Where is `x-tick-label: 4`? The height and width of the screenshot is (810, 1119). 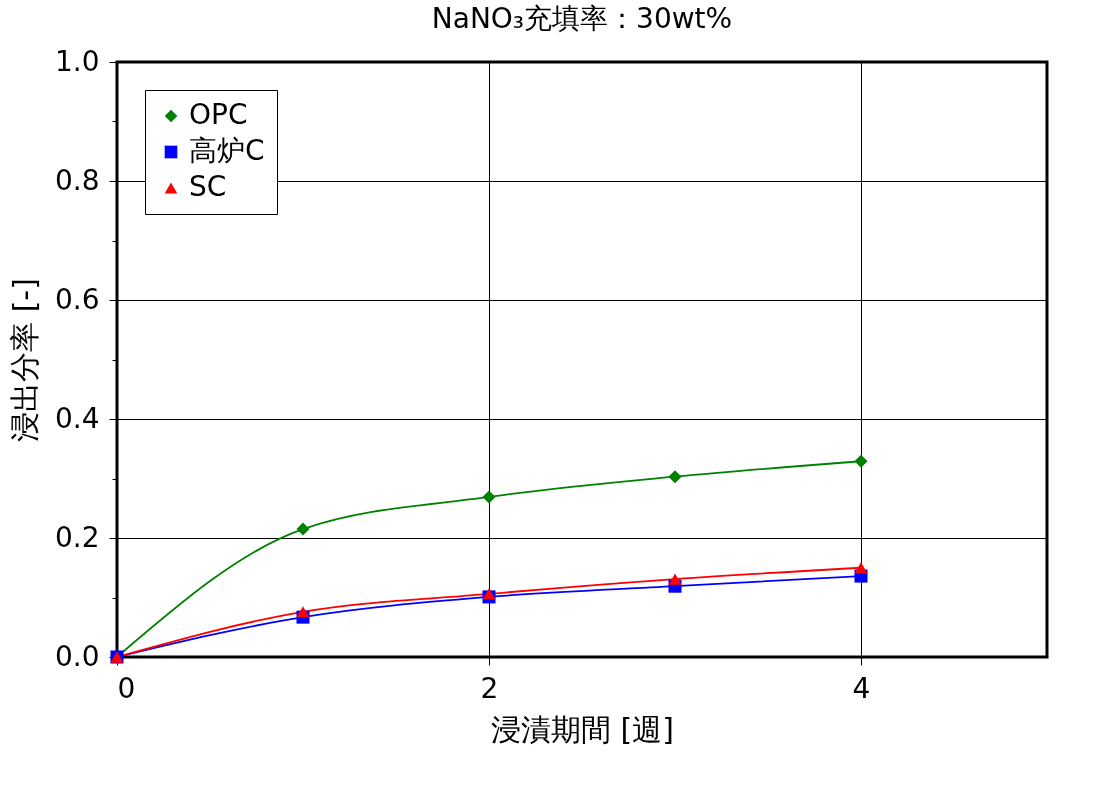 x-tick-label: 4 is located at coordinates (861, 688).